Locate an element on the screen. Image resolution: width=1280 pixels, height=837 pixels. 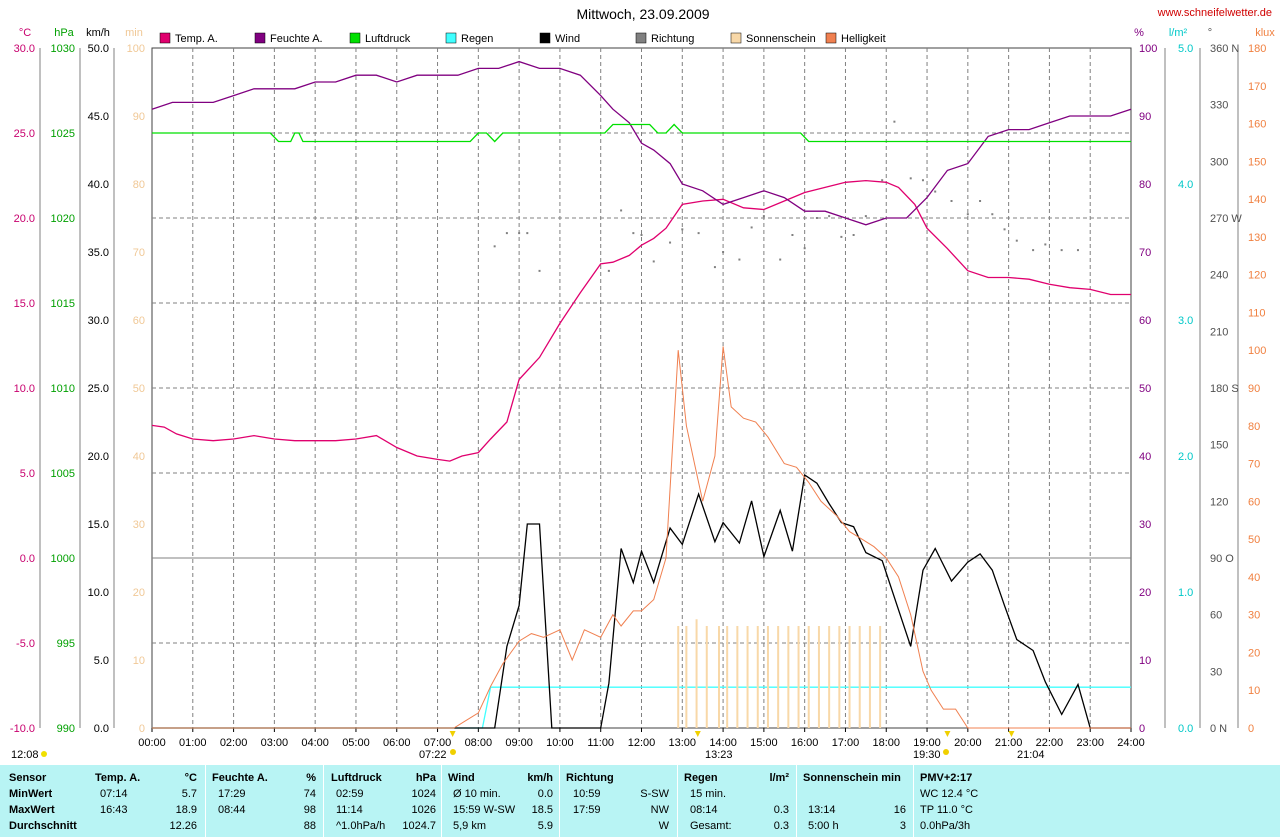
left-axis-tick-label: 100 is located at coordinates (136, 49).